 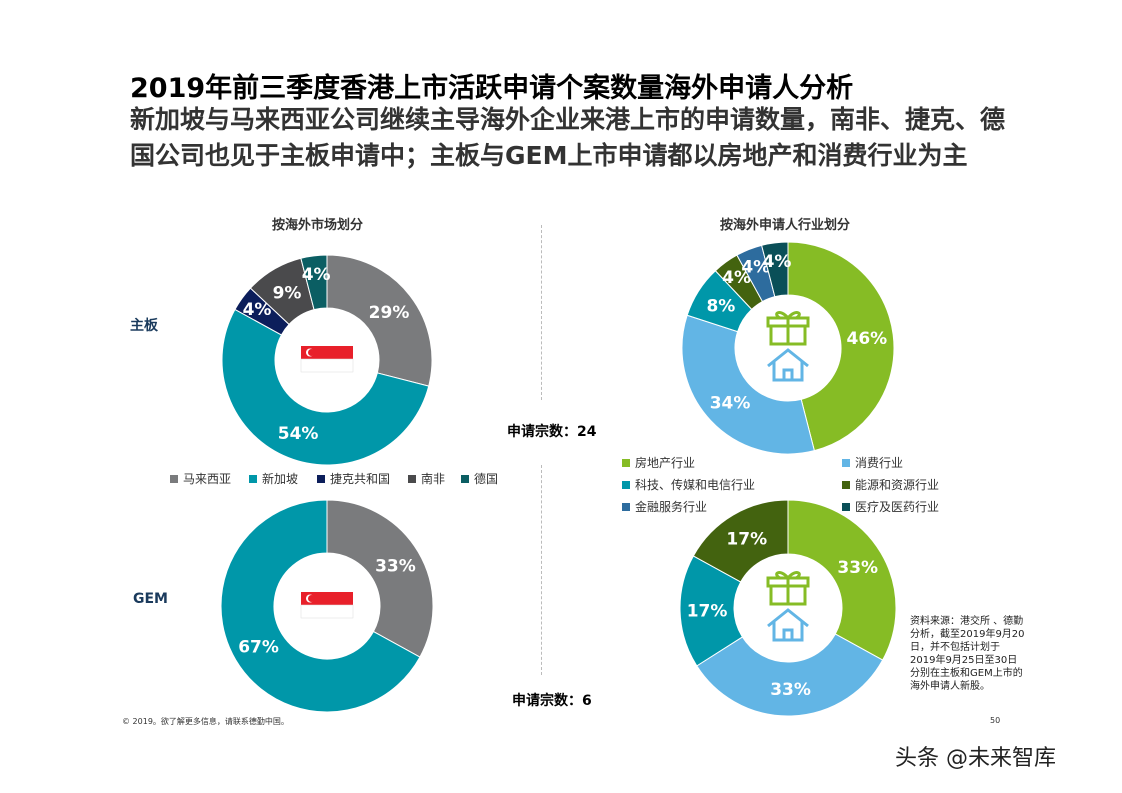 I want to click on legend-item: 捷克共和国, so click(x=353, y=478).